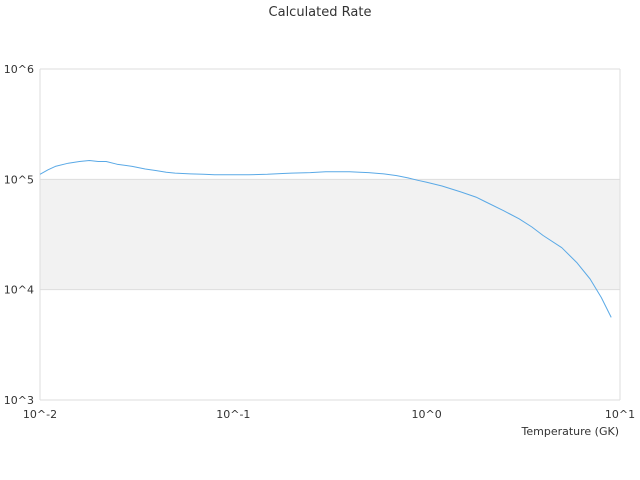 The image size is (640, 480). I want to click on x-tick-label: 10^-1, so click(233, 414).